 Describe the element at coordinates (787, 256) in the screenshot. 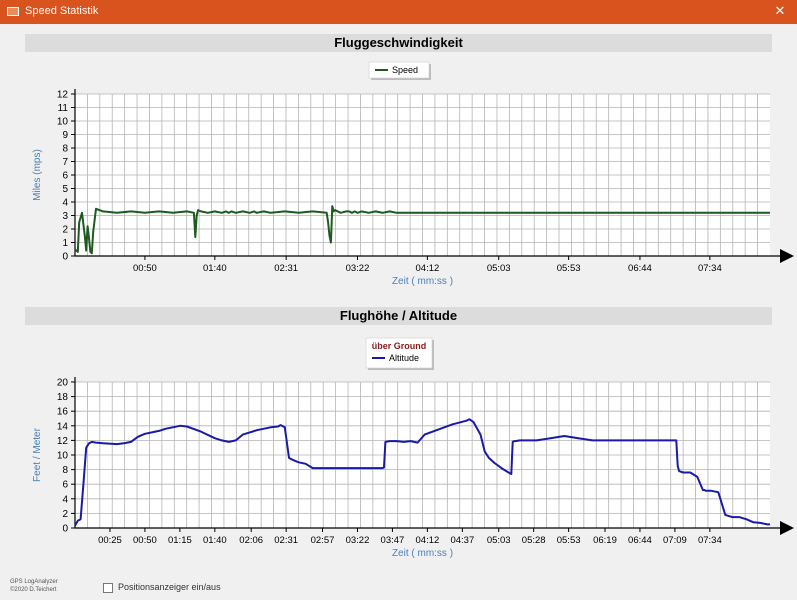

I see `speed-x-axis-arrow` at that location.